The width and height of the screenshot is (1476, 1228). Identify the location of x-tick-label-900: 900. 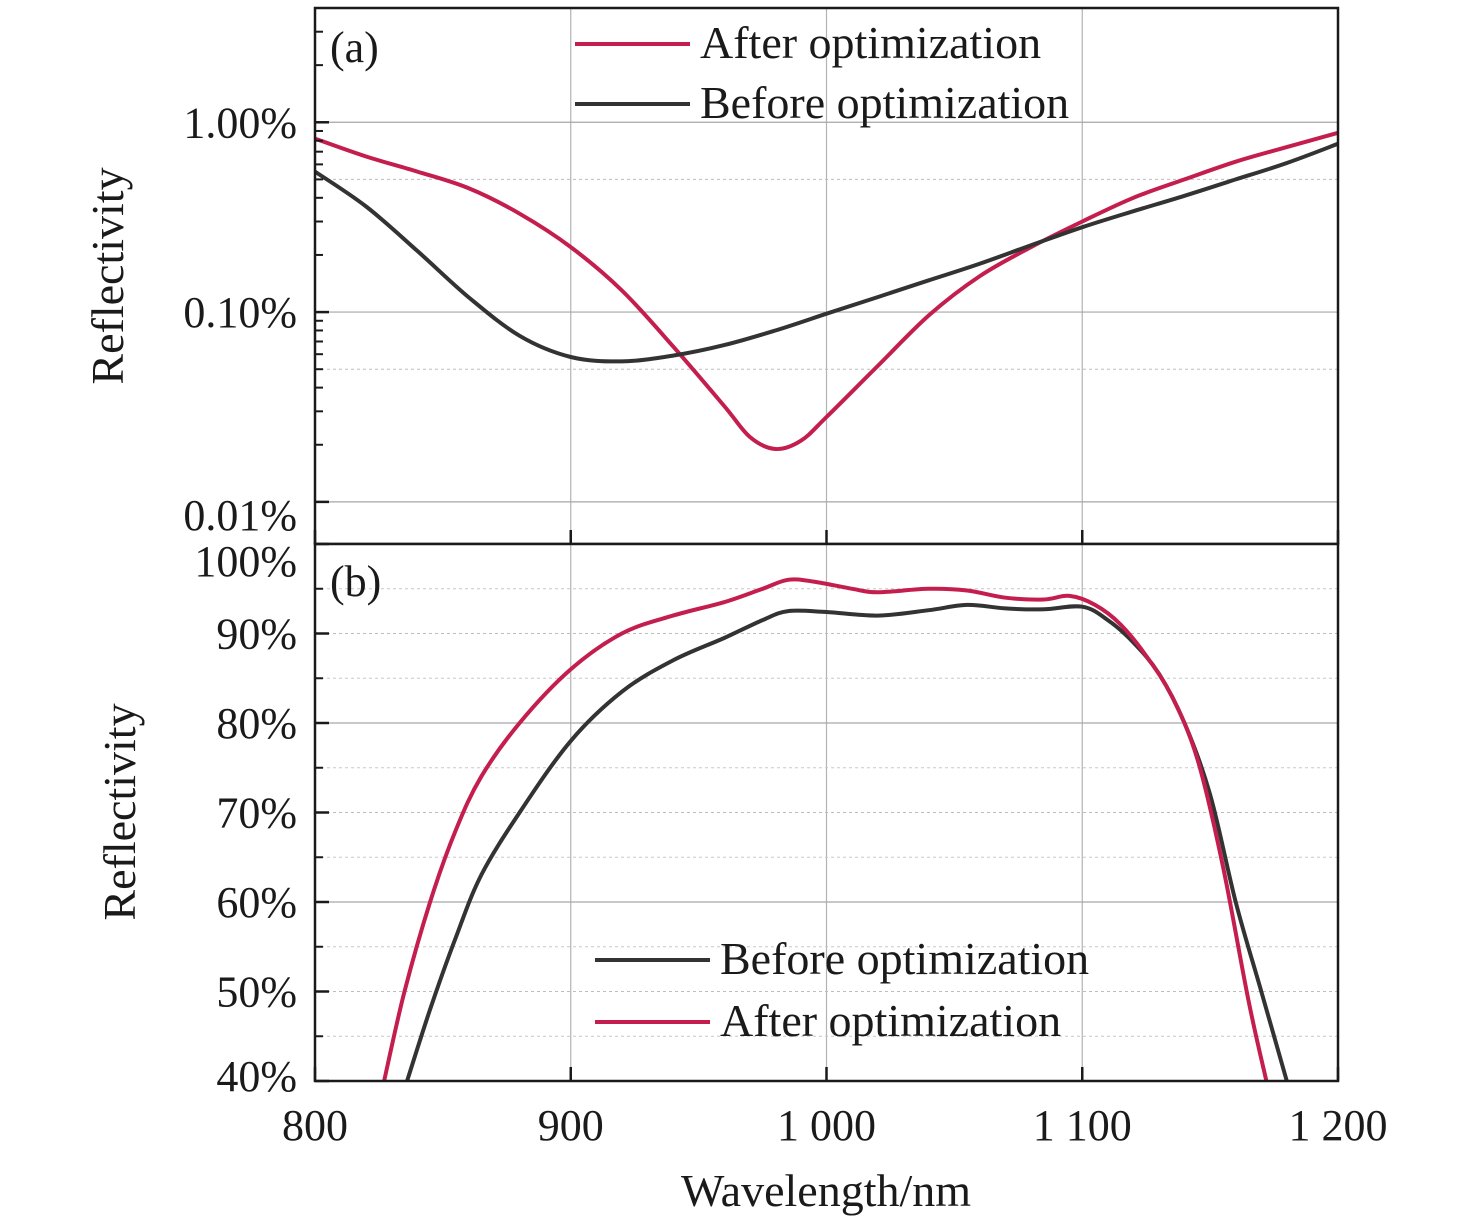
(571, 1125).